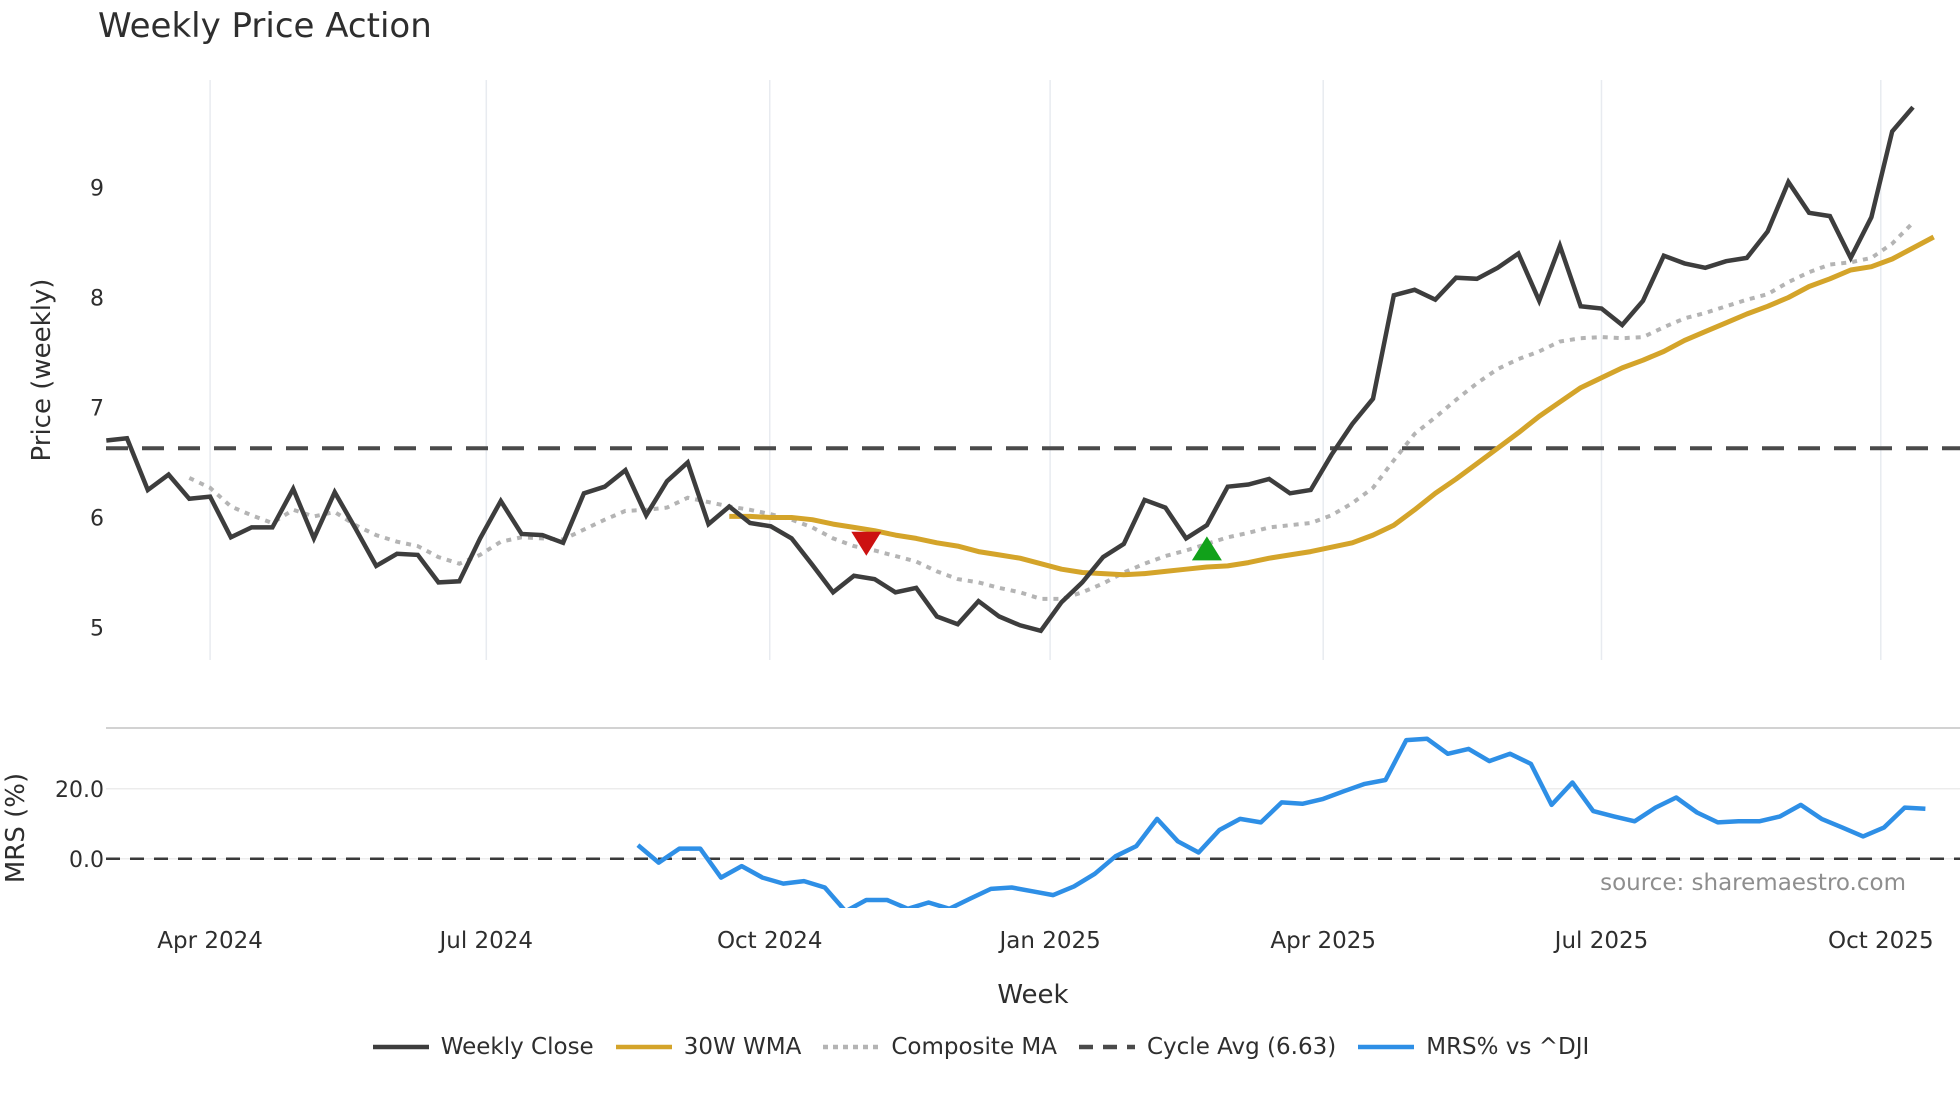  I want to click on y-tick-label: 9, so click(97, 189).